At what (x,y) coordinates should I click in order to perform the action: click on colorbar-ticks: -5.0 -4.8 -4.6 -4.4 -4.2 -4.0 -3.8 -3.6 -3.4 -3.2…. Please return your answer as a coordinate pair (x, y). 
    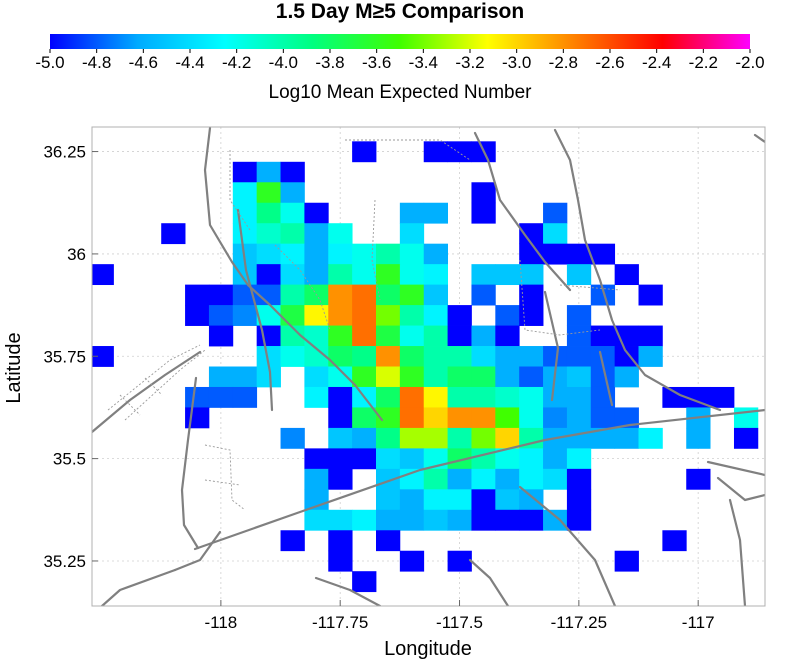
    Looking at the image, I should click on (400, 60).